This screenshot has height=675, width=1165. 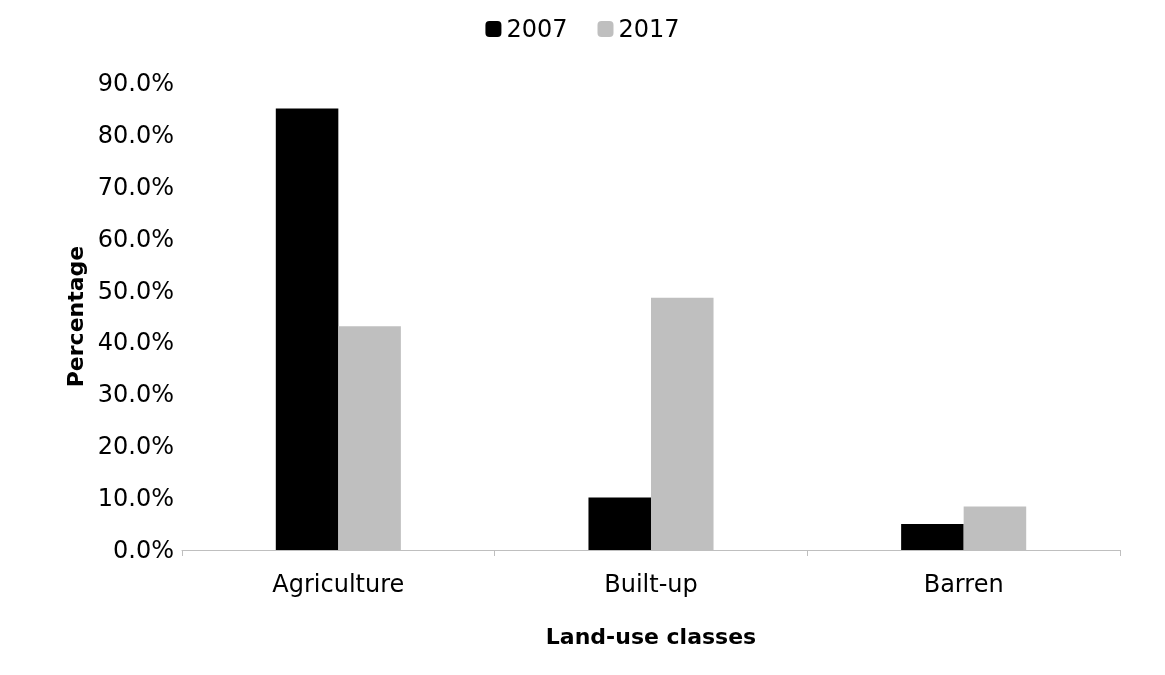 What do you see at coordinates (135, 238) in the screenshot?
I see `y-tick-label: 60.0%` at bounding box center [135, 238].